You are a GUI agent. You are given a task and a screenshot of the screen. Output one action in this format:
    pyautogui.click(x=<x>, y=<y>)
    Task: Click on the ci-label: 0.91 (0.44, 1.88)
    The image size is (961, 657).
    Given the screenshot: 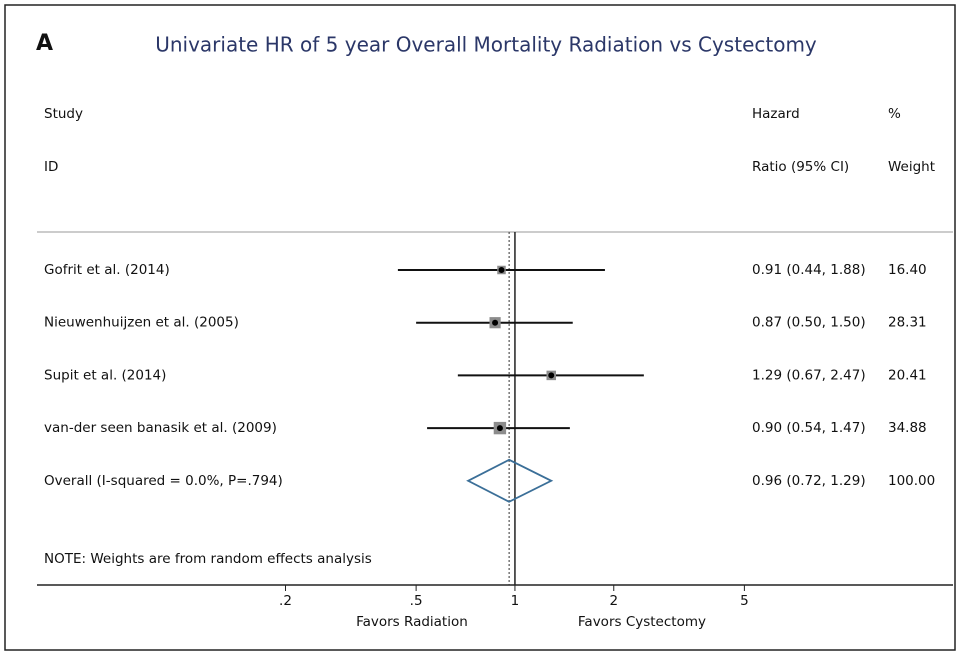 What is the action you would take?
    pyautogui.click(x=809, y=270)
    